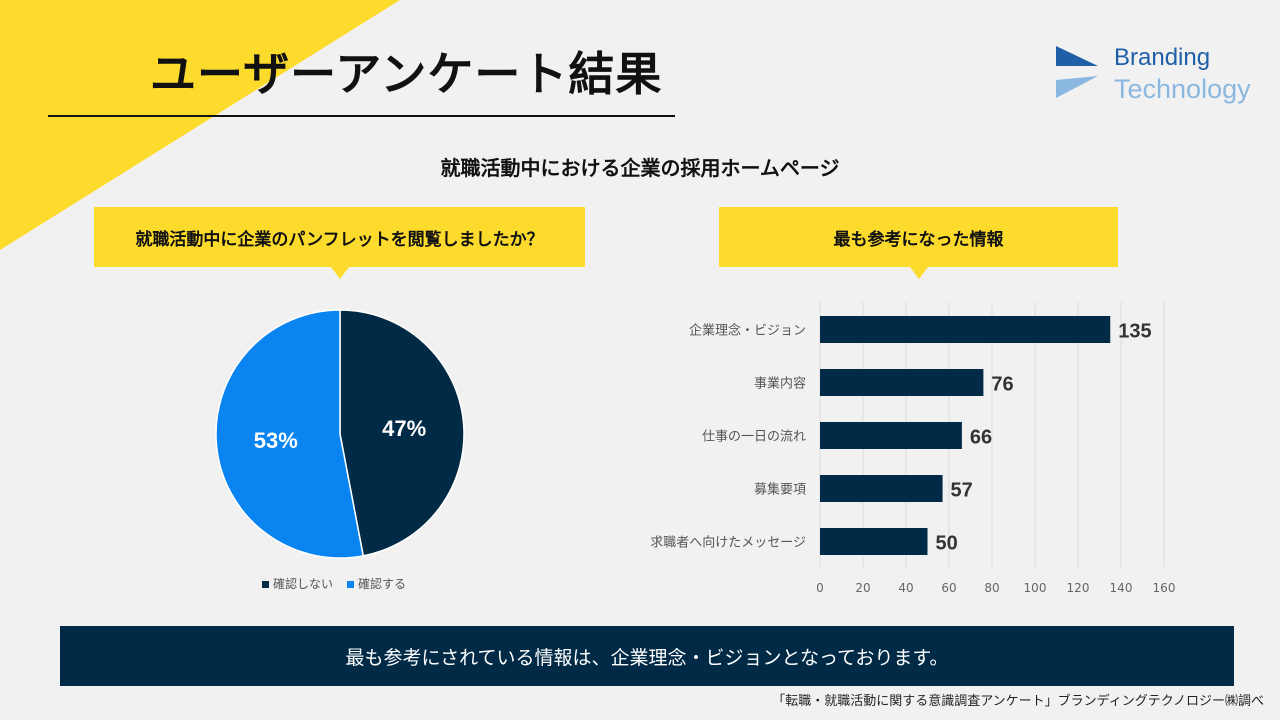 The width and height of the screenshot is (1280, 720). Describe the element at coordinates (1078, 588) in the screenshot. I see `x-tick-label-6: 120` at that location.